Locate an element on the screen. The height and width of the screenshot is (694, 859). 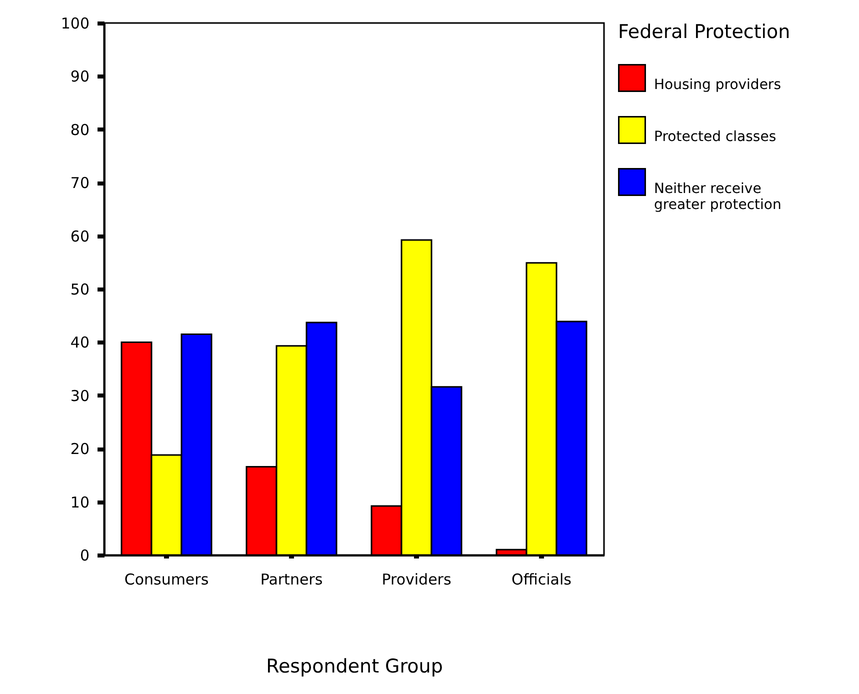
y-tick-label: 70 is located at coordinates (80, 183).